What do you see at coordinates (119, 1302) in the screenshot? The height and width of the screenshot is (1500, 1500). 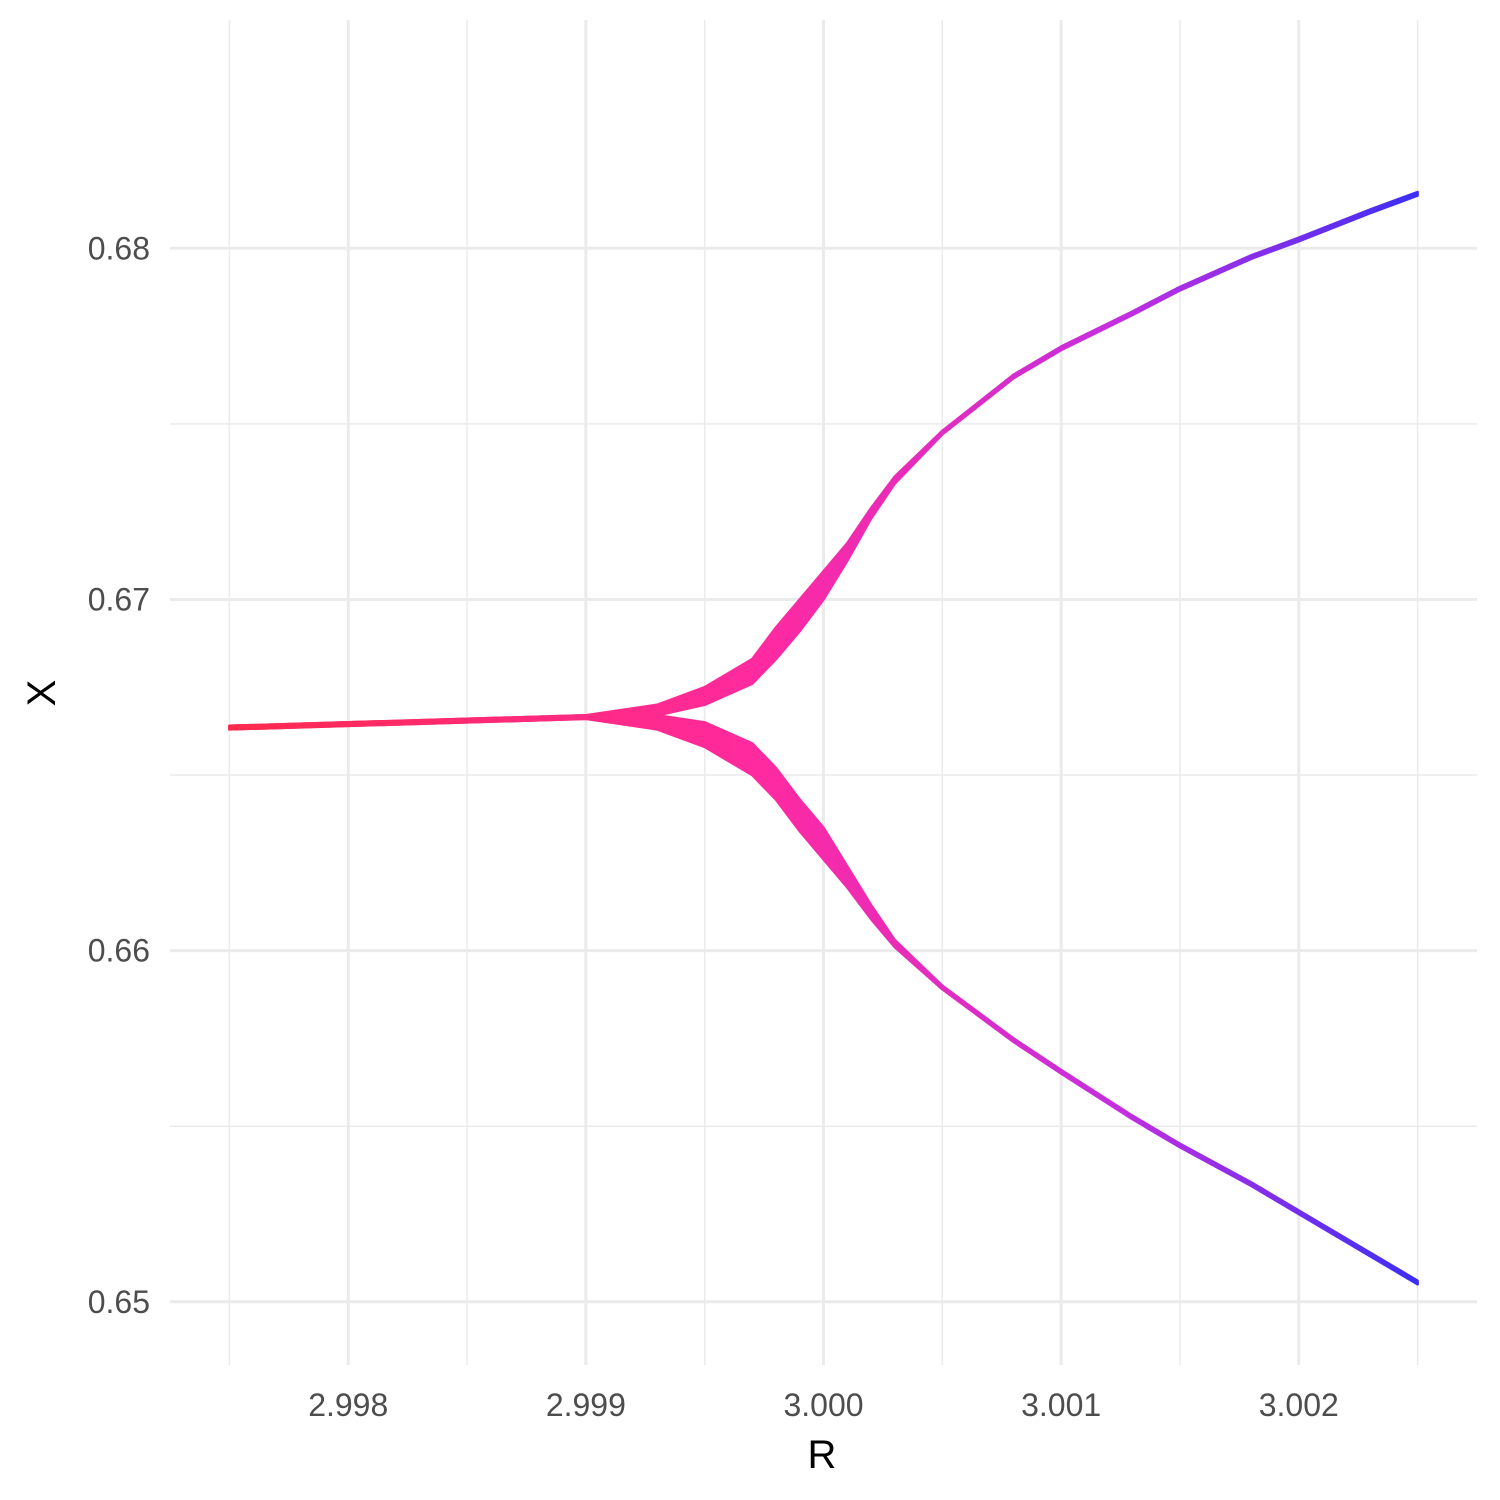 I see `y-tick-label: 0.65` at bounding box center [119, 1302].